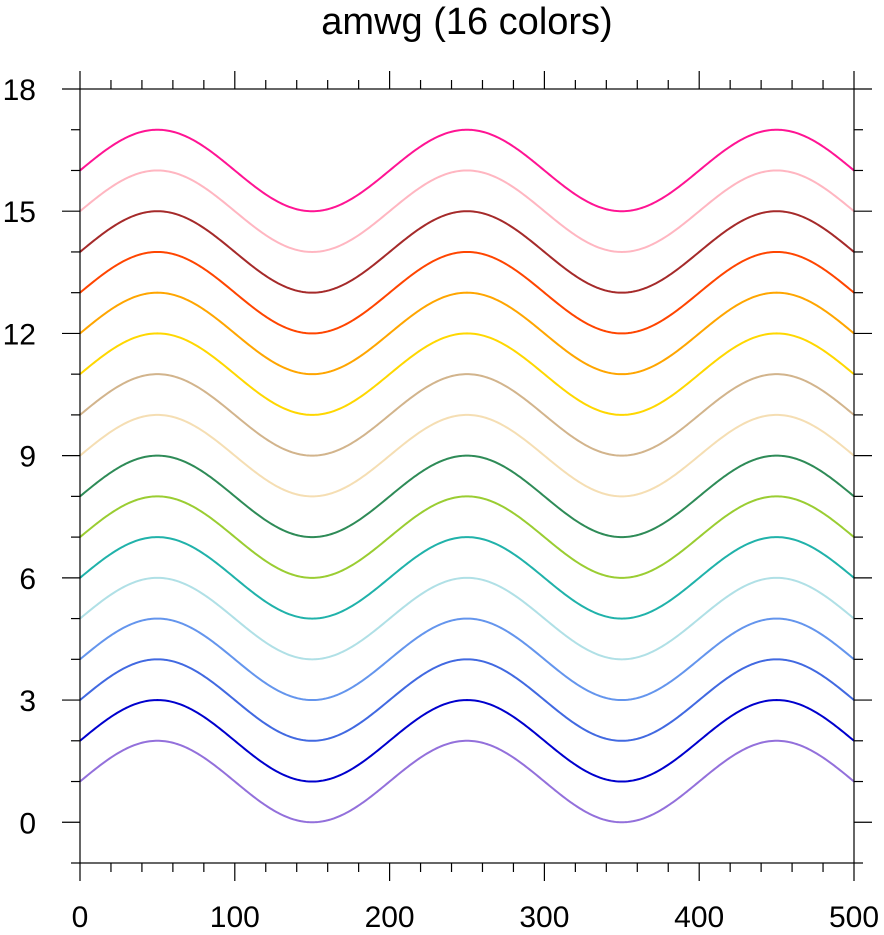  Describe the element at coordinates (27, 823) in the screenshot. I see `y-tick-label: 0` at that location.